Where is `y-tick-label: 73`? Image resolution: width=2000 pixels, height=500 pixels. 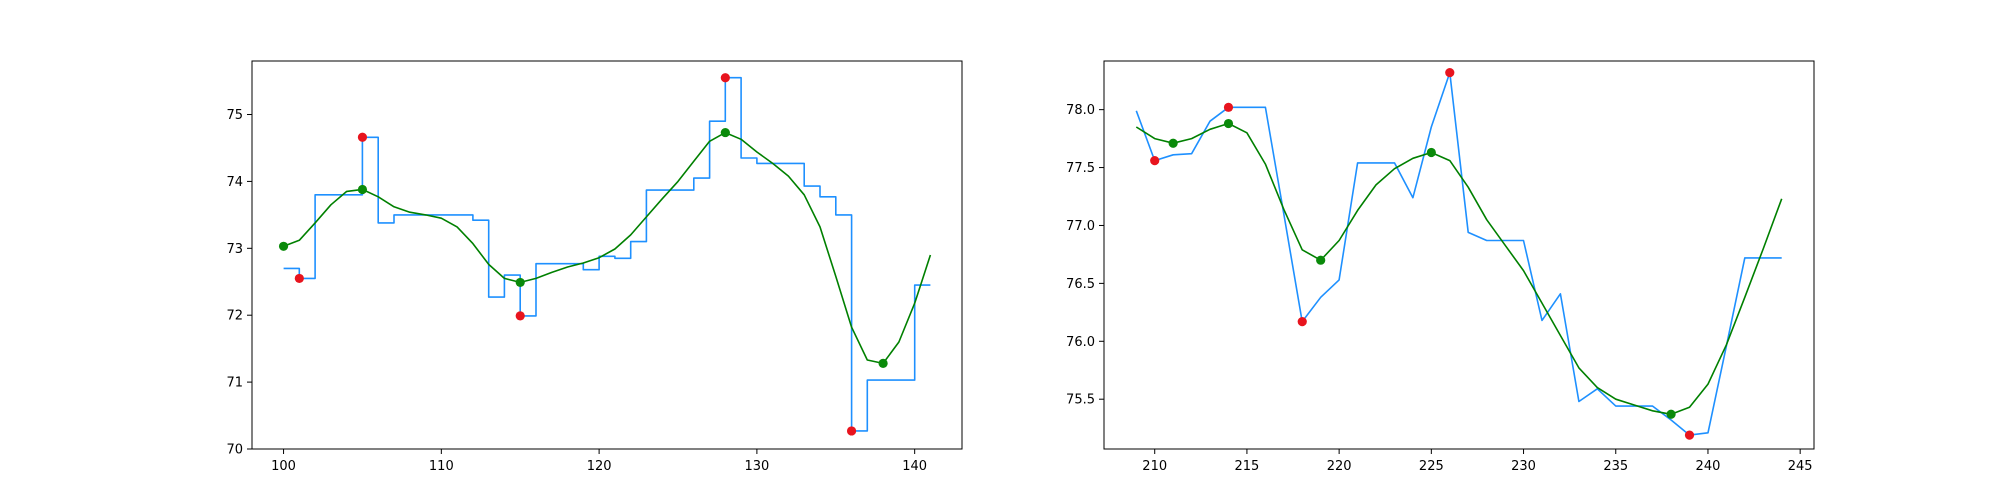
y-tick-label: 73 is located at coordinates (234, 249).